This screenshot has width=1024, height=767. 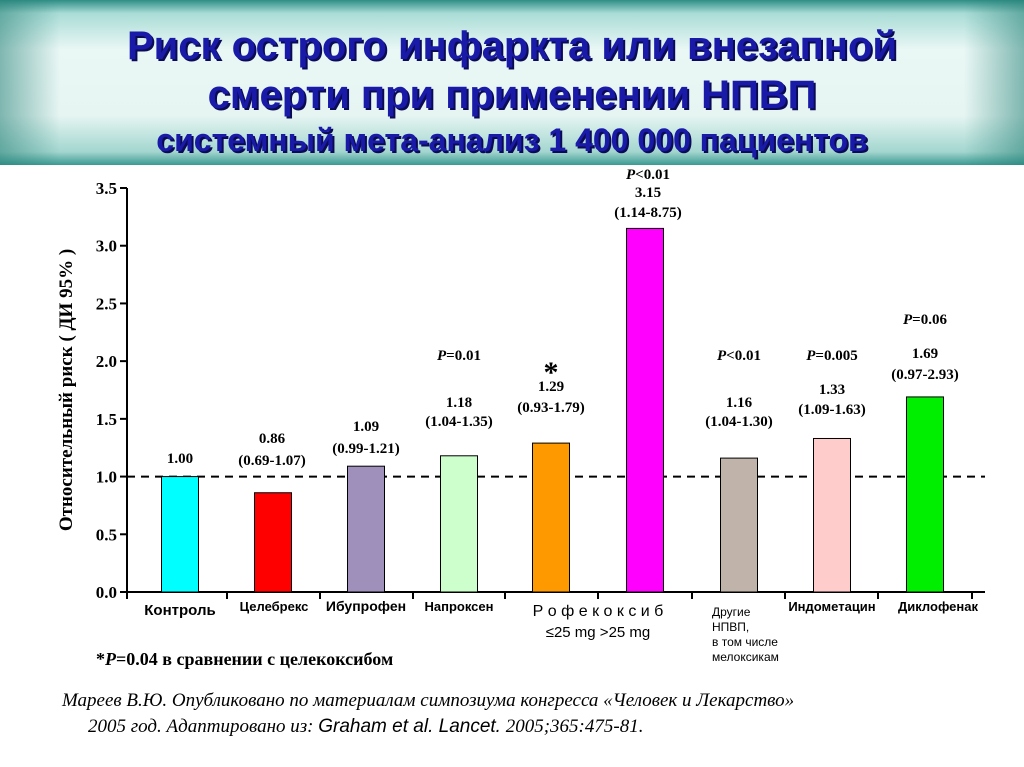 What do you see at coordinates (66, 390) in the screenshot?
I see `y-axis-label: Относительный риск ( ДИ 95% )` at bounding box center [66, 390].